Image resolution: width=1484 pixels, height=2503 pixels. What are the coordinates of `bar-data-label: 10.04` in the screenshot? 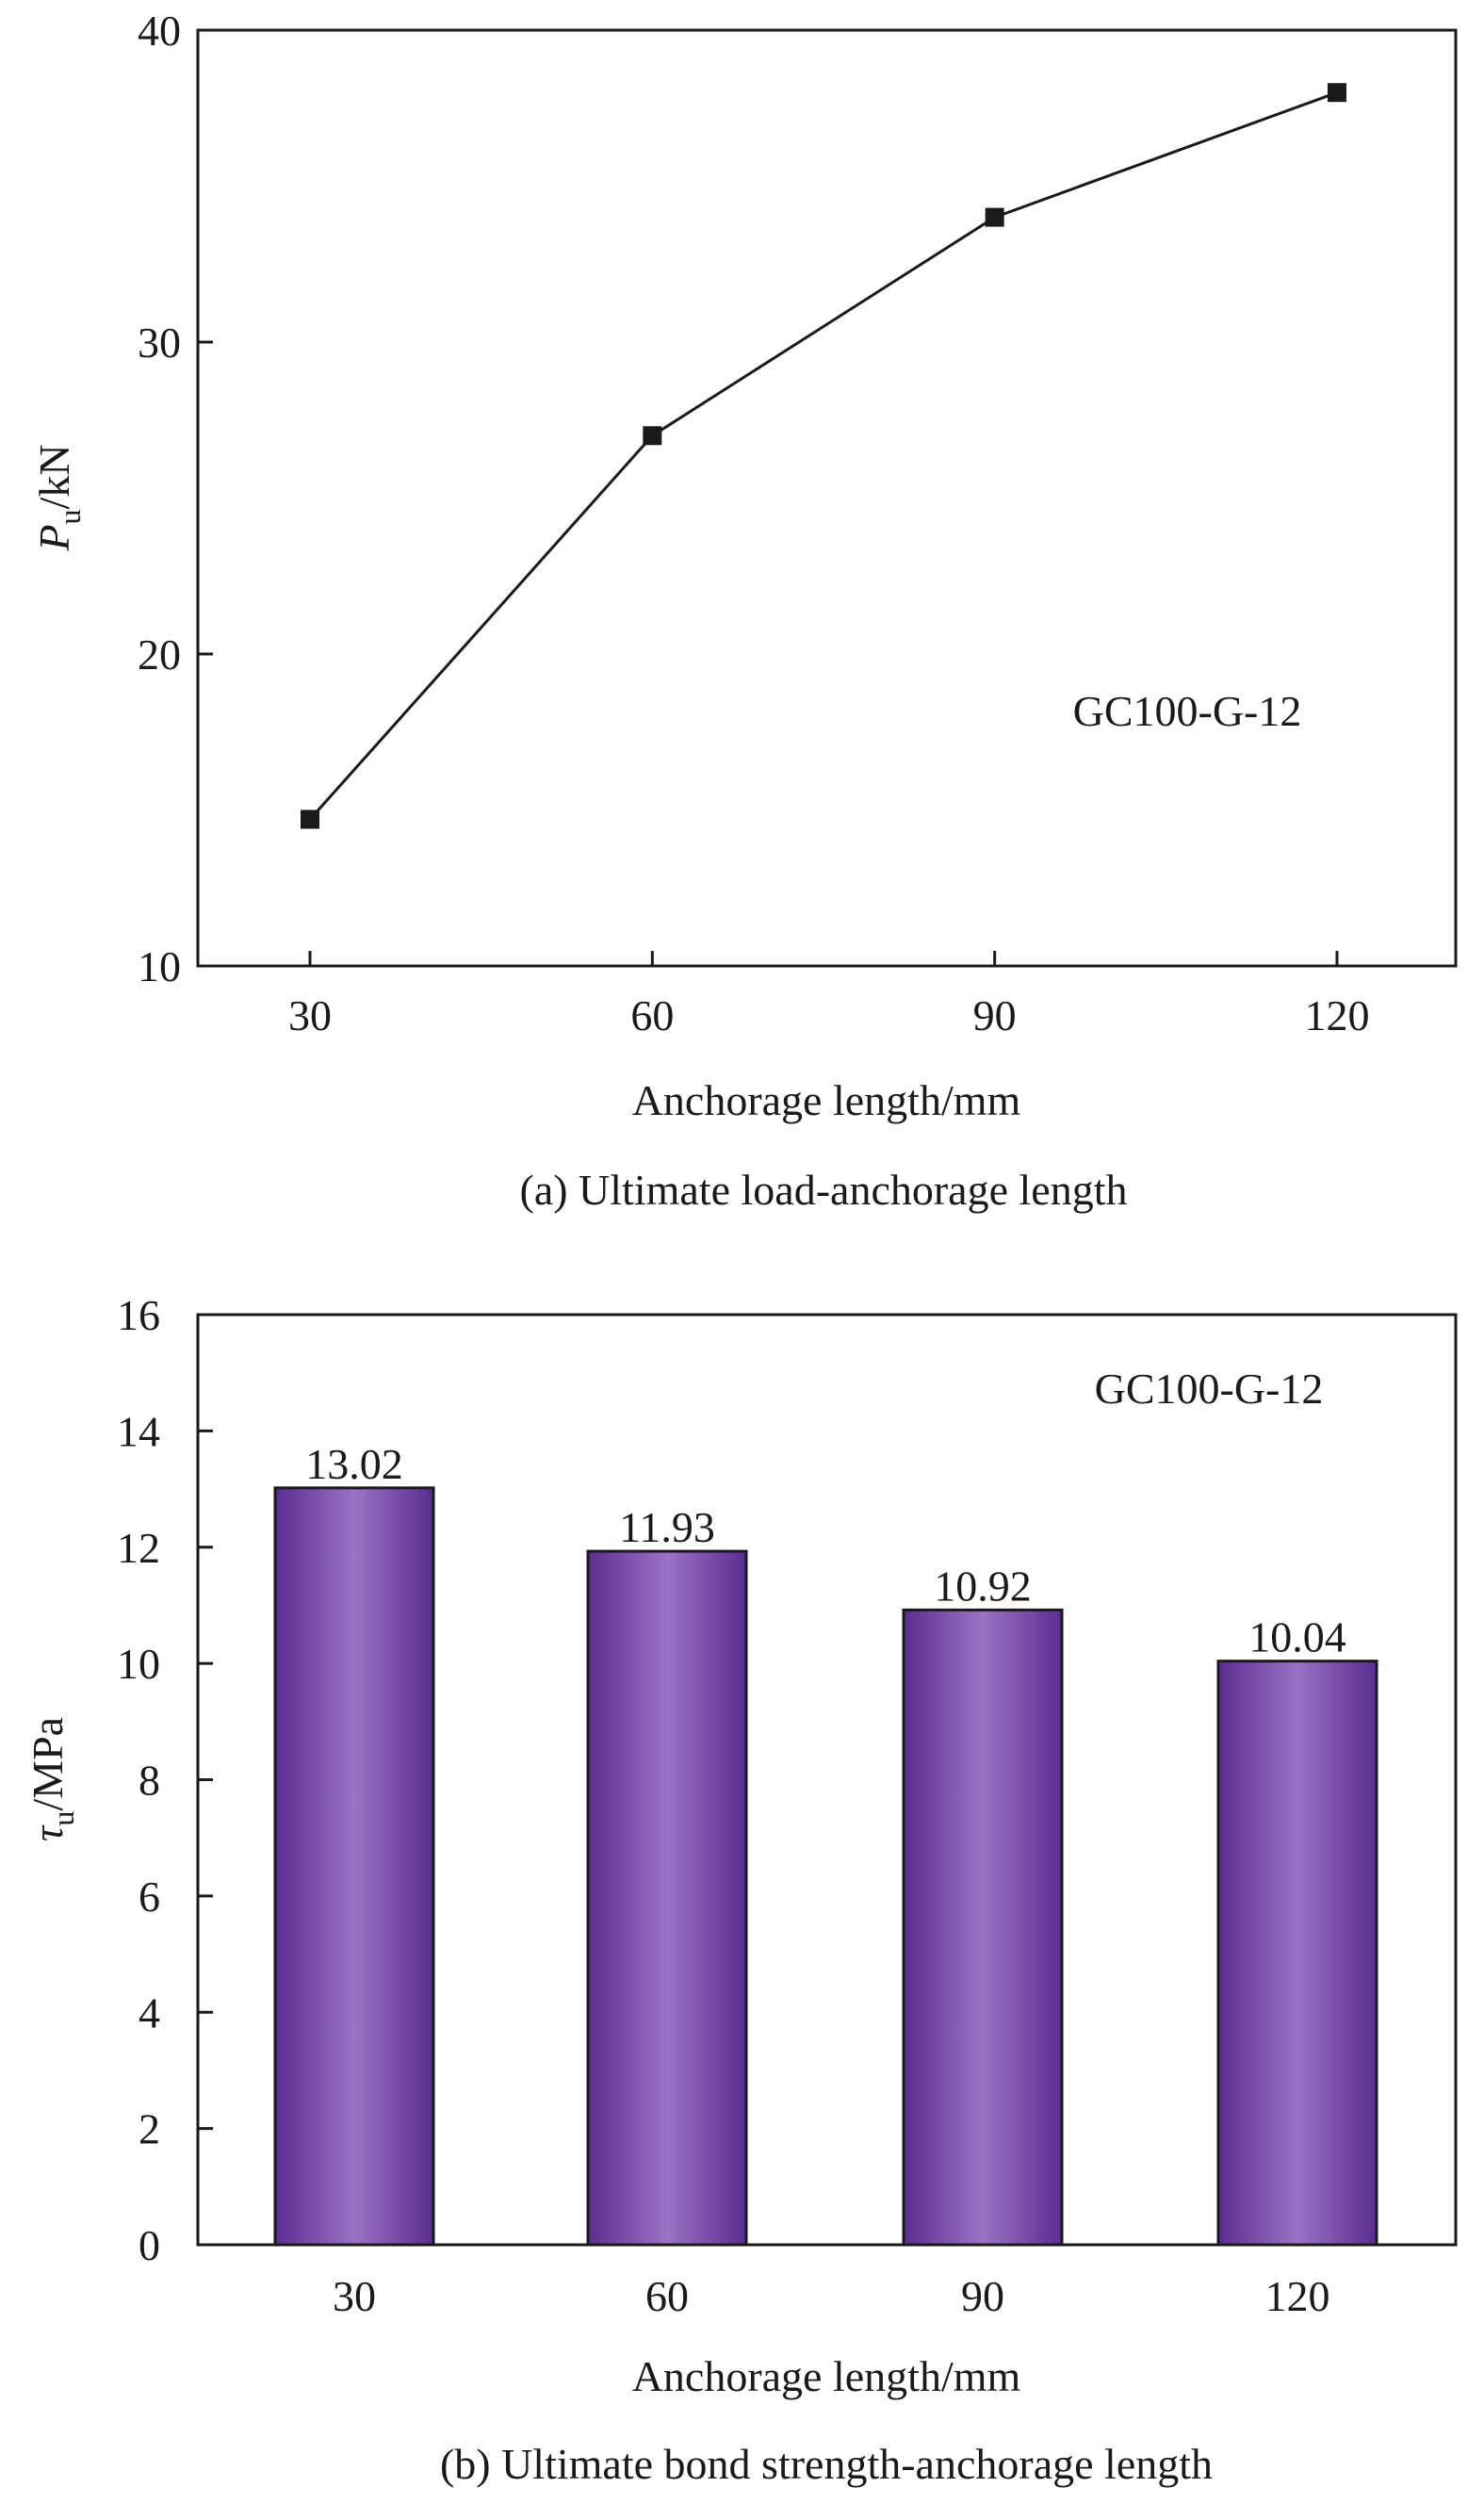 It's located at (1297, 1637).